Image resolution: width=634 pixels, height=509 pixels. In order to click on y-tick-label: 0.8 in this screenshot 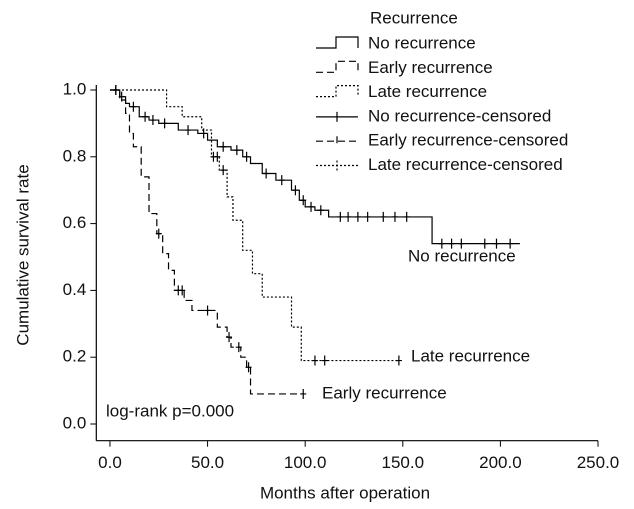, I will do `click(75, 155)`.